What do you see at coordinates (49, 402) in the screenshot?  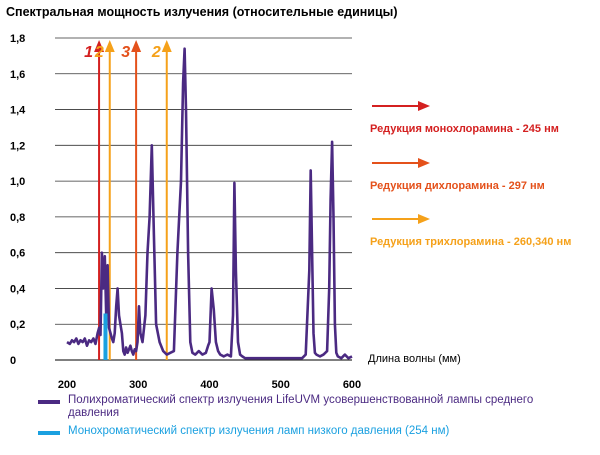 I see `legend-swatch-polychromatic` at bounding box center [49, 402].